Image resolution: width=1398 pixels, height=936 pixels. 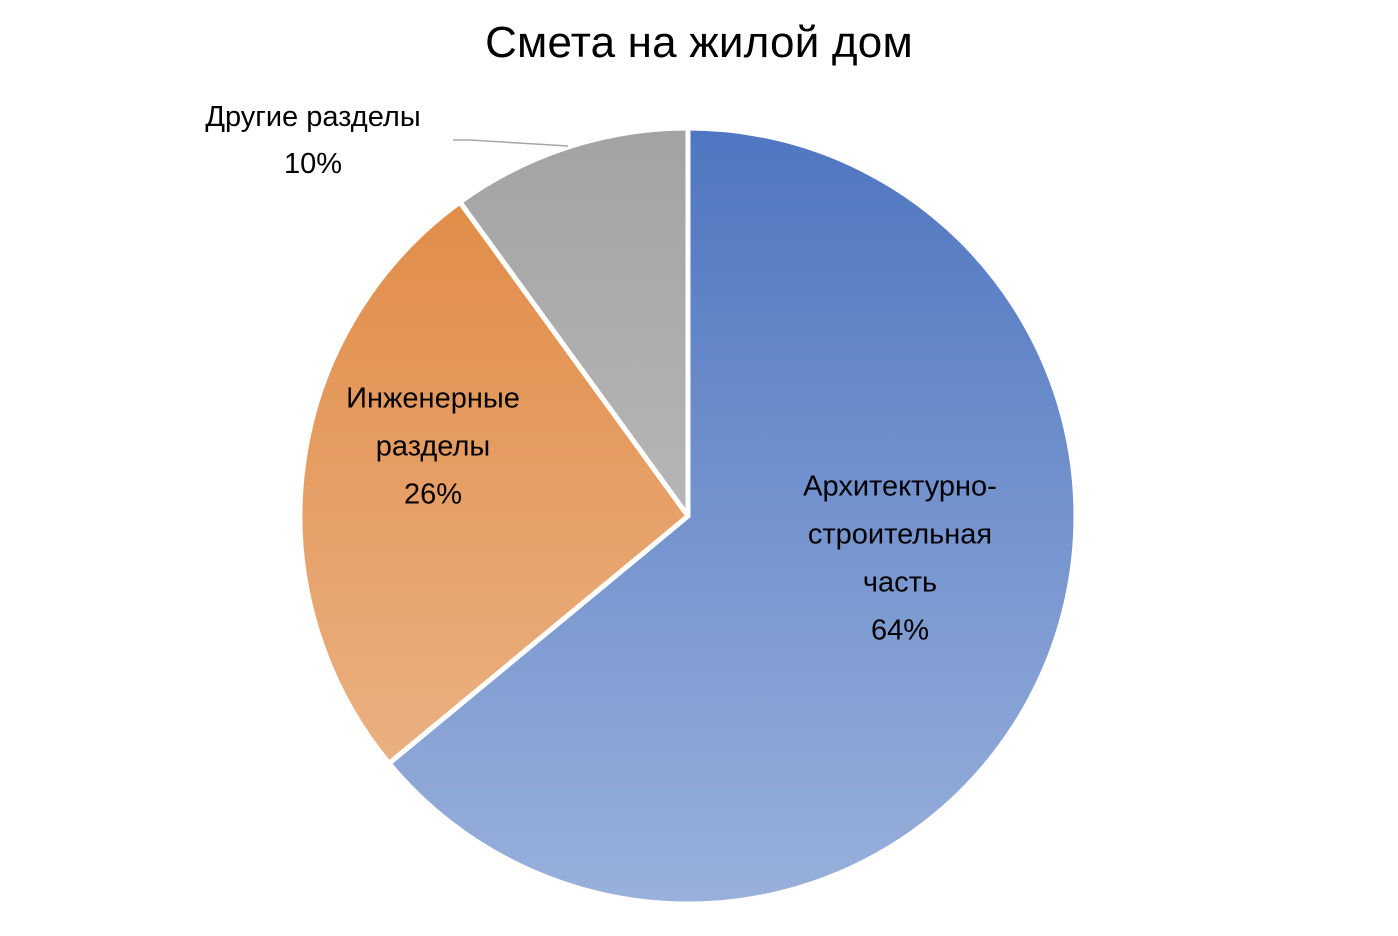 I want to click on data-label-other: Другие разделы 10%, so click(x=312, y=140).